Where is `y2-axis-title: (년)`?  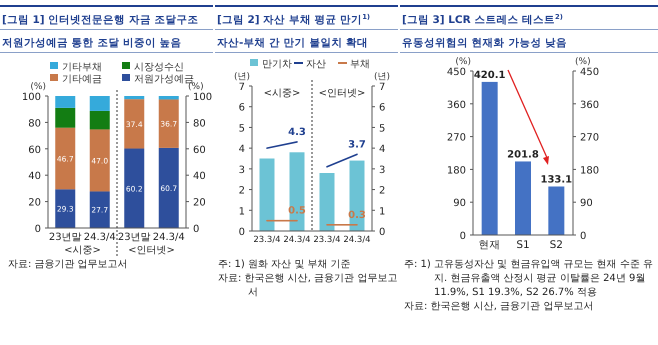
y2-axis-title: (년) is located at coordinates (382, 77).